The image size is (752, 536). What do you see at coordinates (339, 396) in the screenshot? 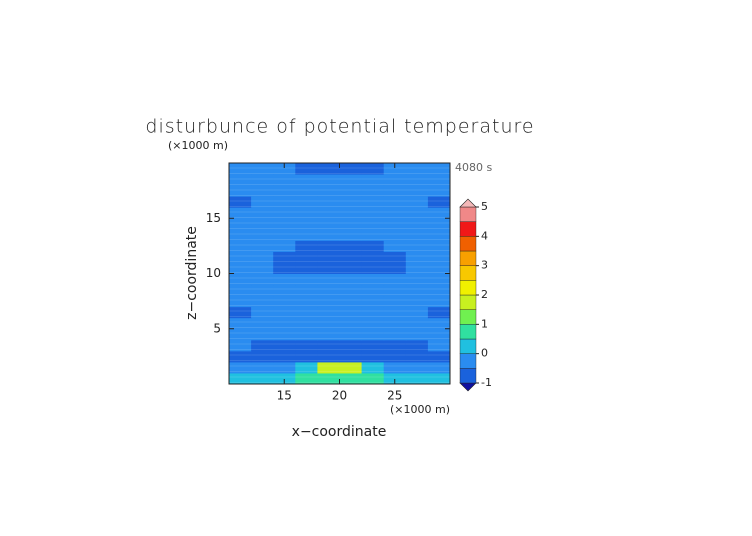
I see `x-tick-label: 20` at bounding box center [339, 396].